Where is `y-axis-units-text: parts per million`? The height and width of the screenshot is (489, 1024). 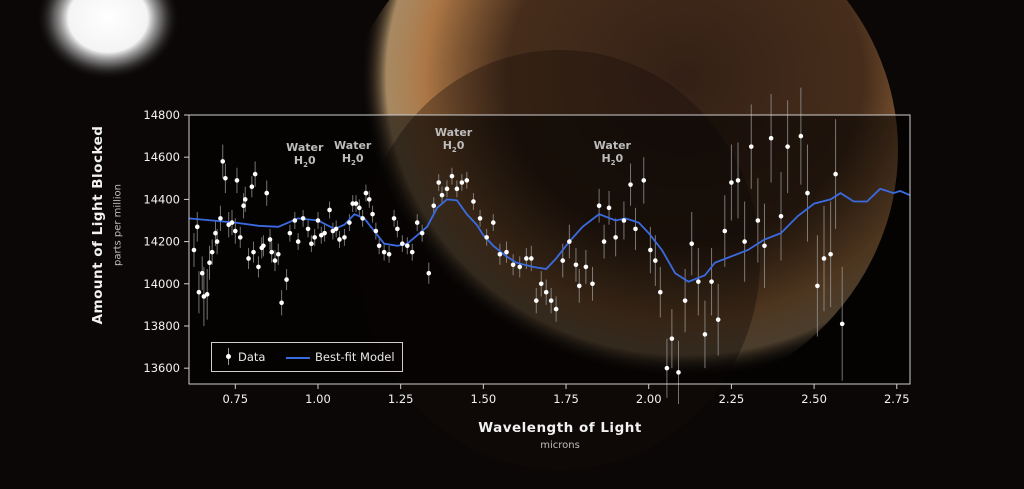 y-axis-units-text: parts per million is located at coordinates (118, 225).